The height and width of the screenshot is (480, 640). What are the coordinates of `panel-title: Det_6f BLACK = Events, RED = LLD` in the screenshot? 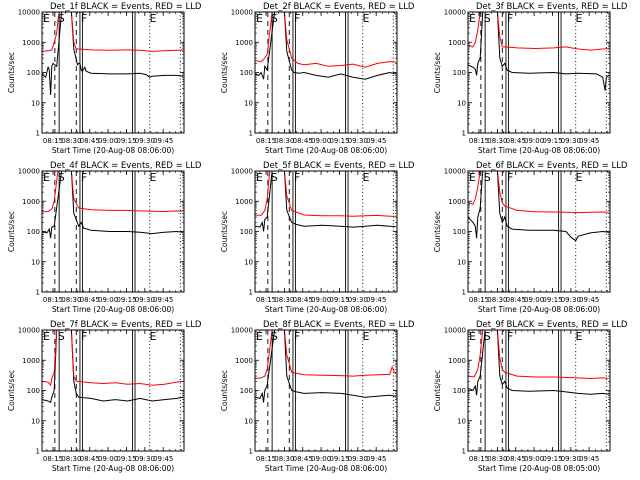 It's located at (552, 166).